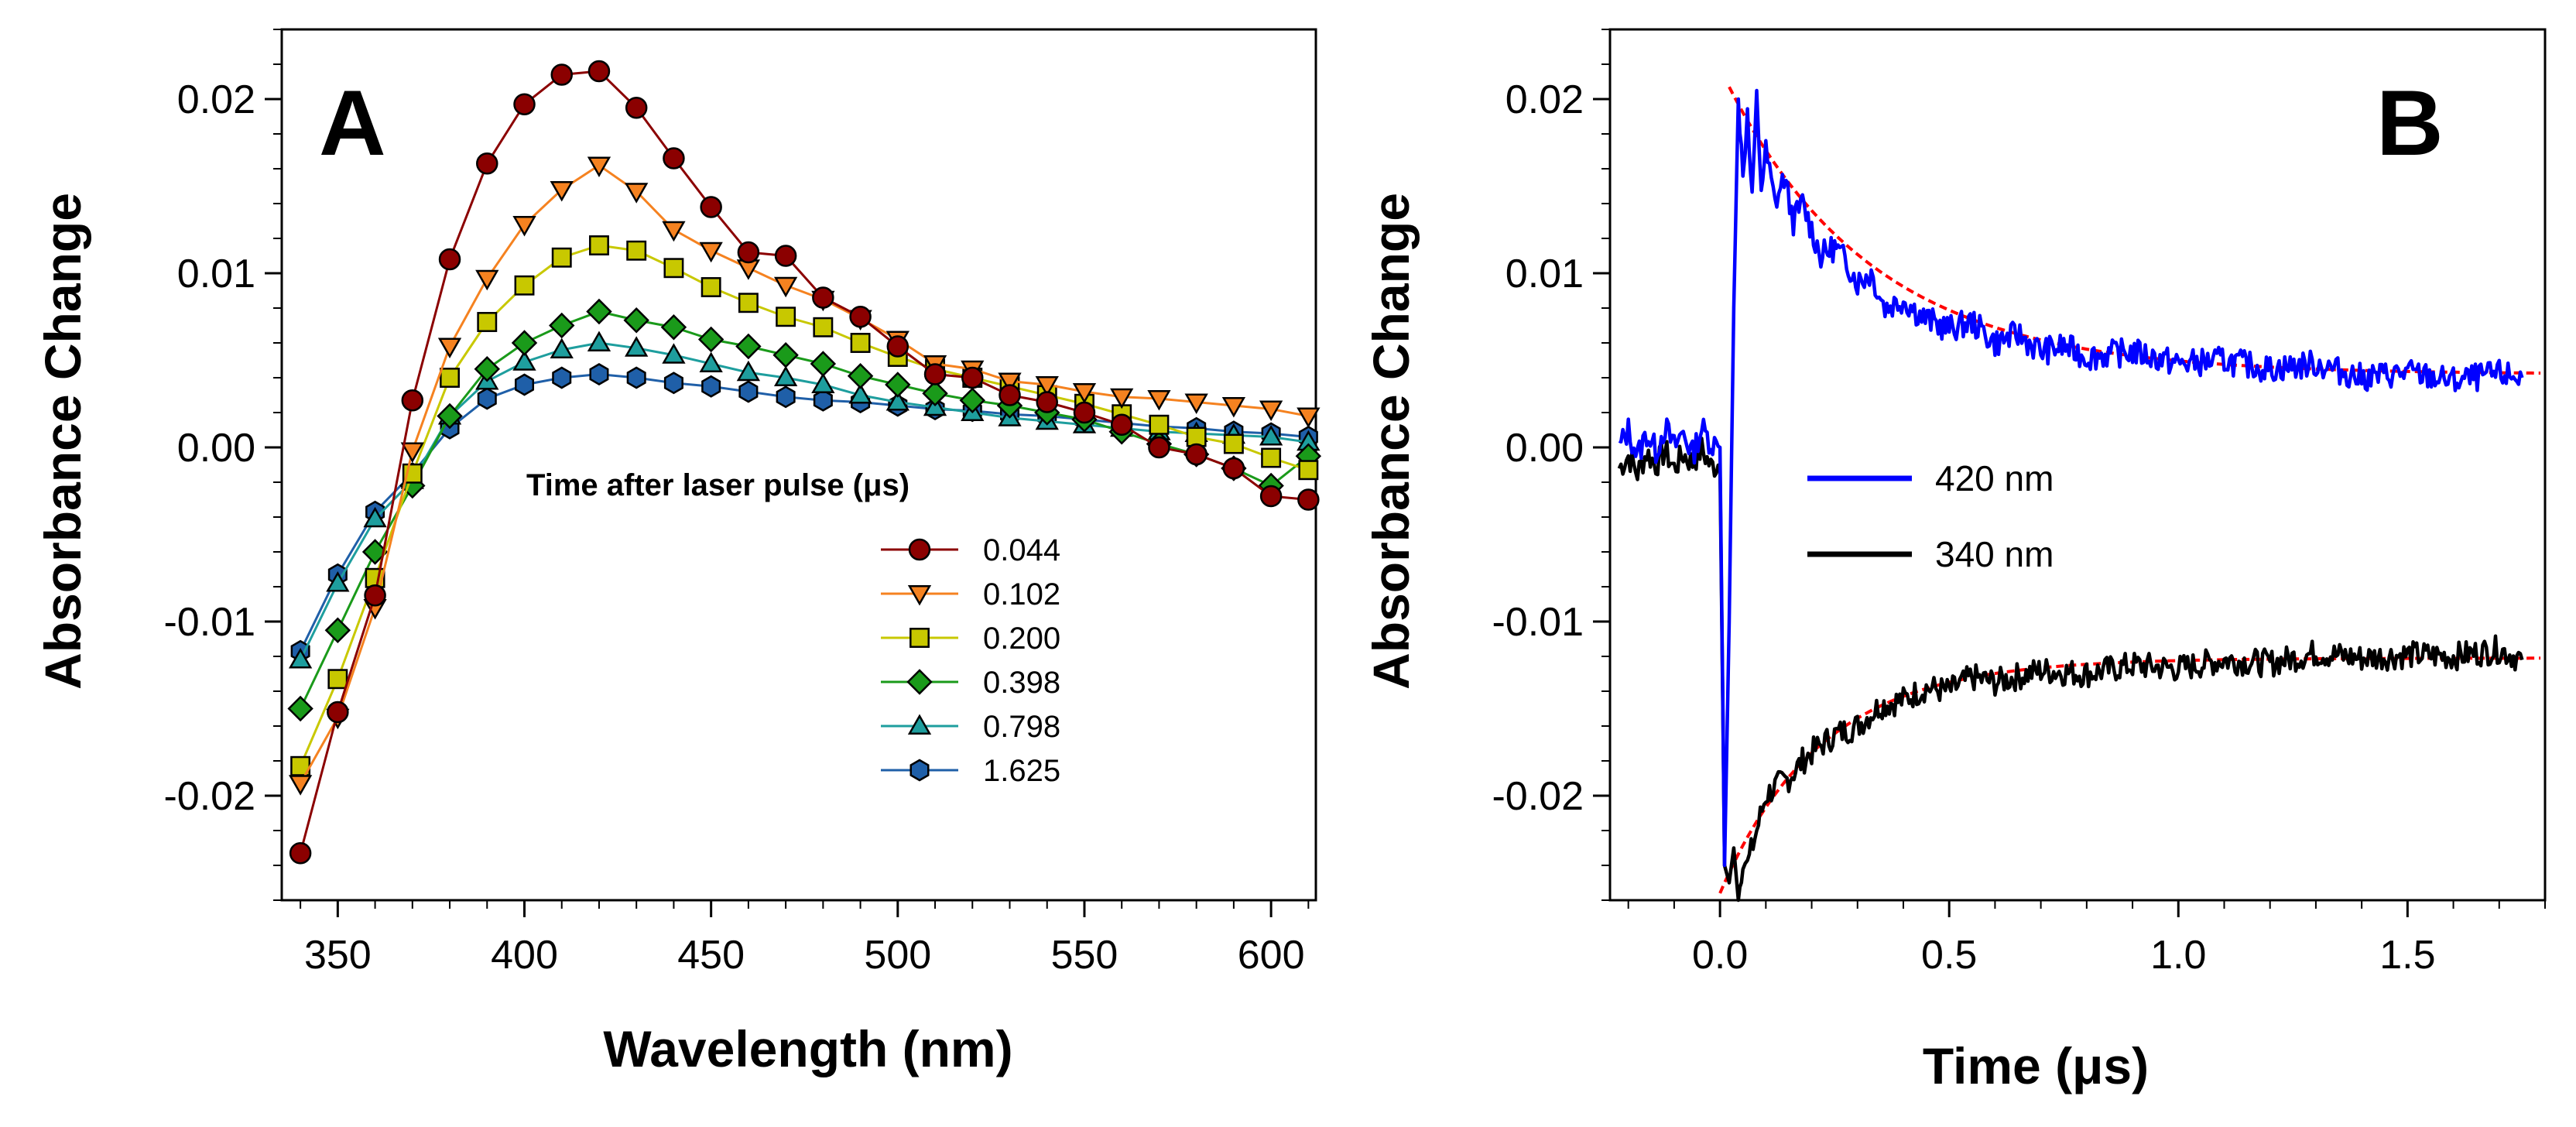 The height and width of the screenshot is (1127, 2576). Describe the element at coordinates (1720, 956) in the screenshot. I see `panel-b-x-tick-label: 0.0` at that location.